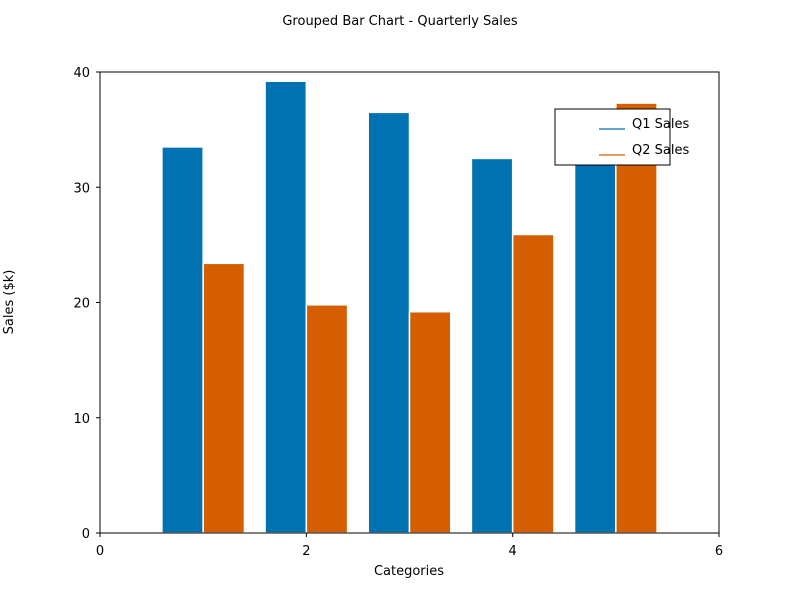 This screenshot has width=800, height=600. Describe the element at coordinates (100, 551) in the screenshot. I see `x-tick-label-1: 0` at that location.